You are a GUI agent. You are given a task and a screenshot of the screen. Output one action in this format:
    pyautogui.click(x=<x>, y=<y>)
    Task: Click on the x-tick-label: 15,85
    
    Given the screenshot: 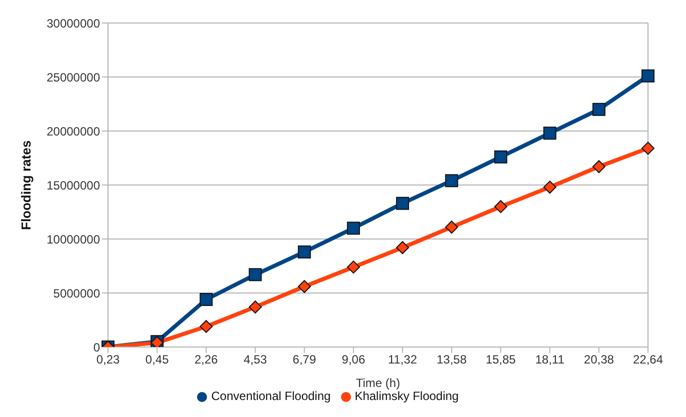 What is the action you would take?
    pyautogui.click(x=501, y=359)
    